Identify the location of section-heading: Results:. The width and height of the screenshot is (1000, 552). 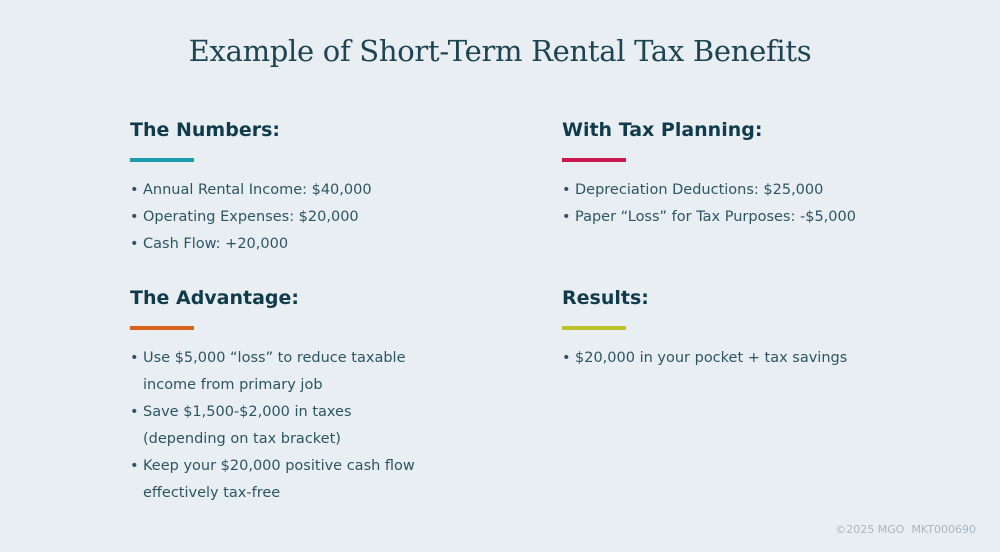
(605, 298).